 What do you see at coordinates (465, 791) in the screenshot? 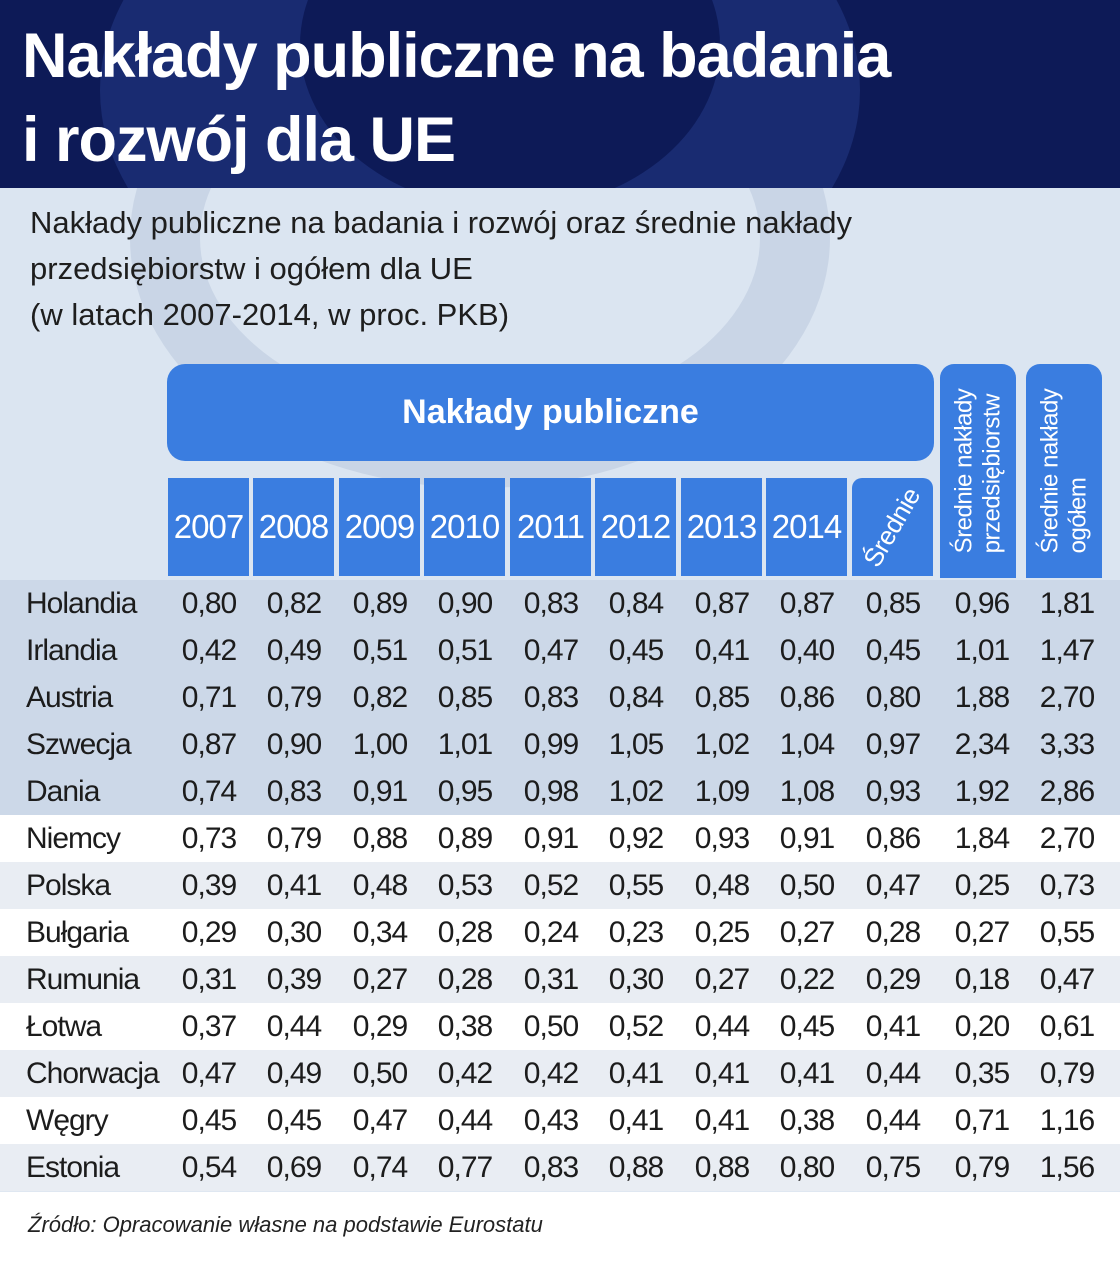
I see `table-cell: 0,95` at bounding box center [465, 791].